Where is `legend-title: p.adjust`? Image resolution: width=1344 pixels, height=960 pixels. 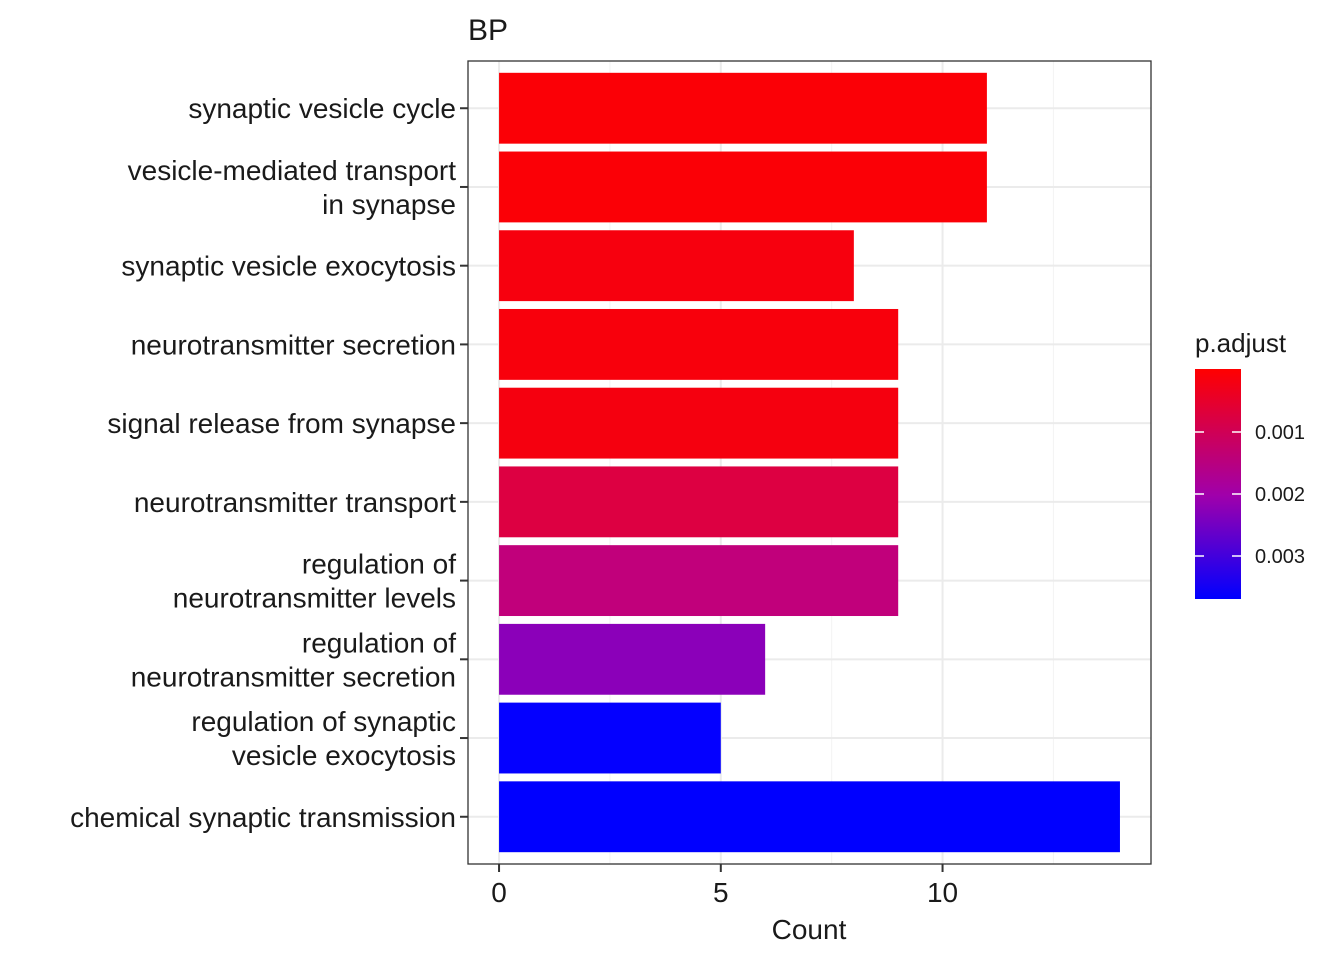 legend-title: p.adjust is located at coordinates (1241, 343).